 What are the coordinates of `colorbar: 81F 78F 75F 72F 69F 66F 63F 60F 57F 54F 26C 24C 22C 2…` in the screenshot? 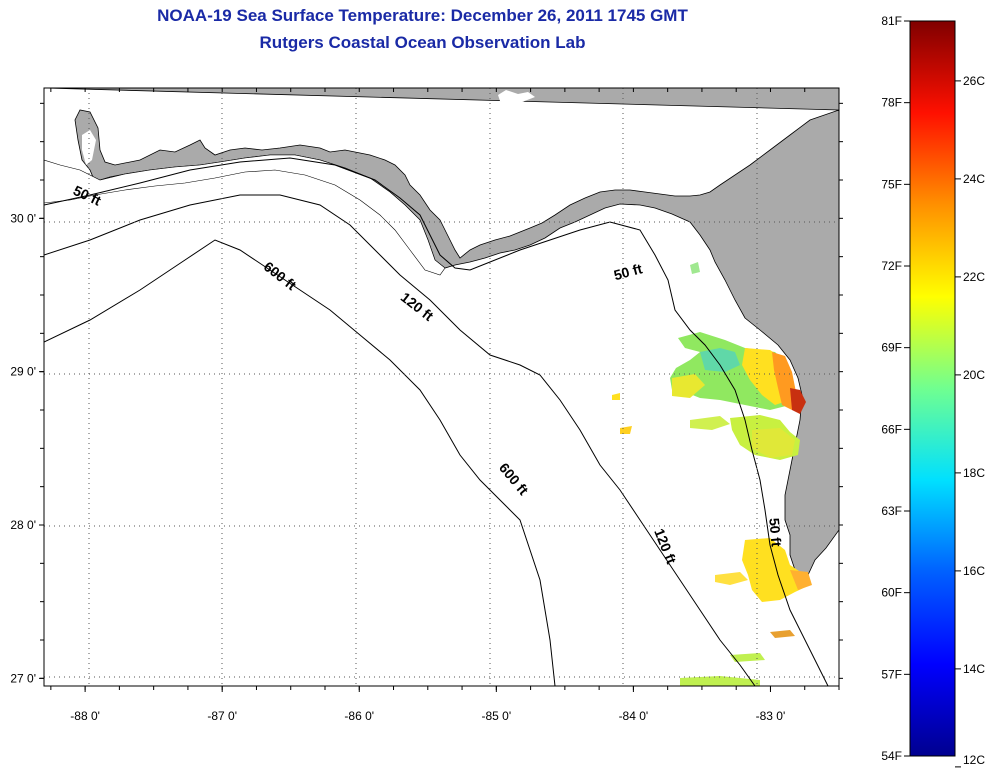 It's located at (933, 391).